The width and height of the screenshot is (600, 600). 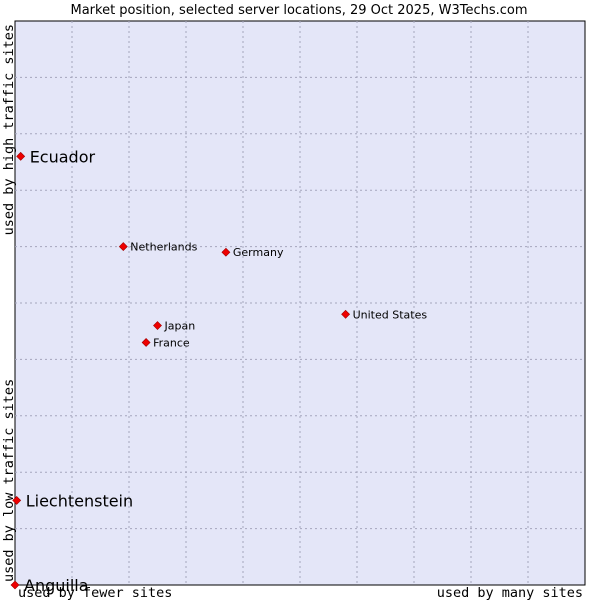 What do you see at coordinates (180, 326) in the screenshot?
I see `point-label-japan: Japan` at bounding box center [180, 326].